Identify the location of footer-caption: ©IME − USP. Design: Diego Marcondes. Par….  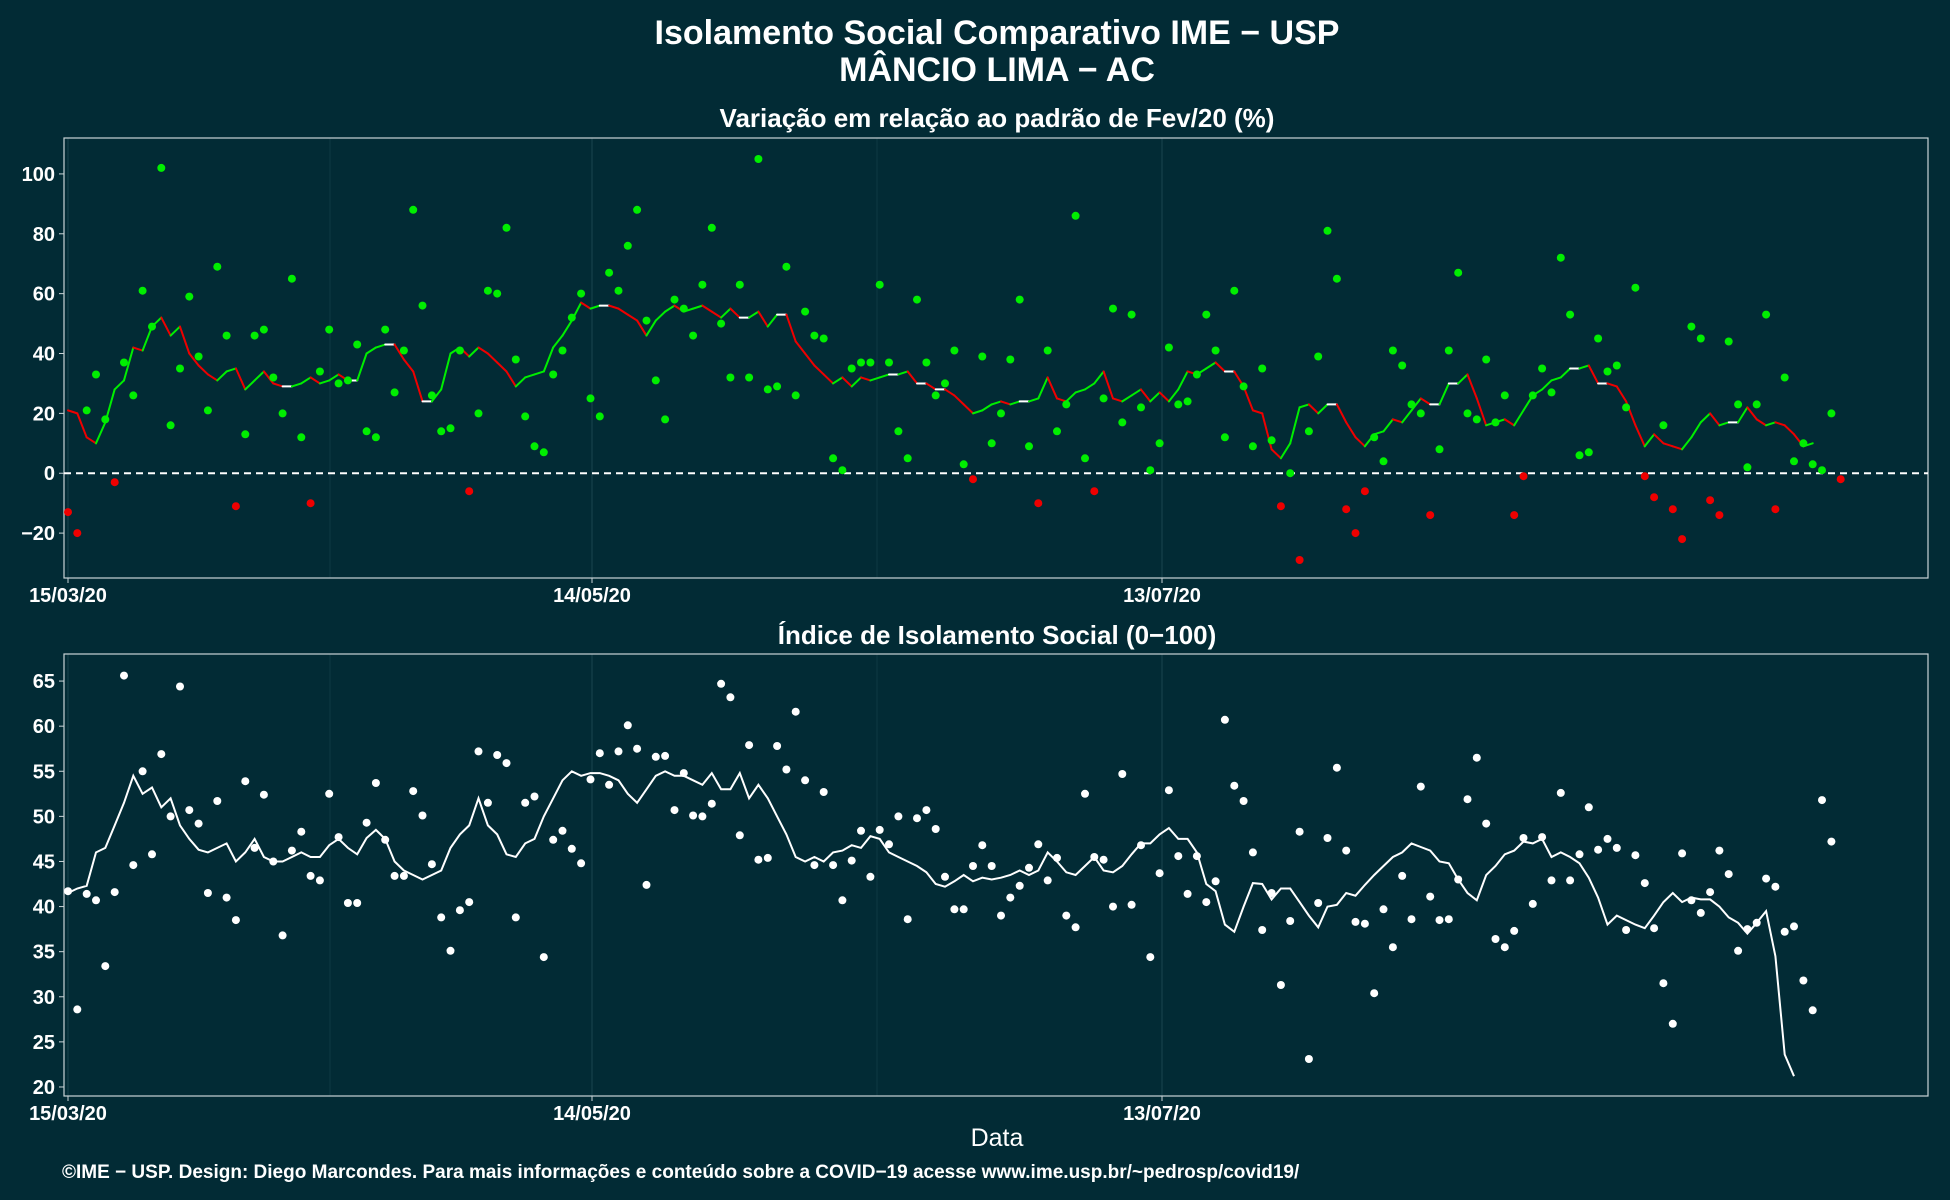
(681, 1172).